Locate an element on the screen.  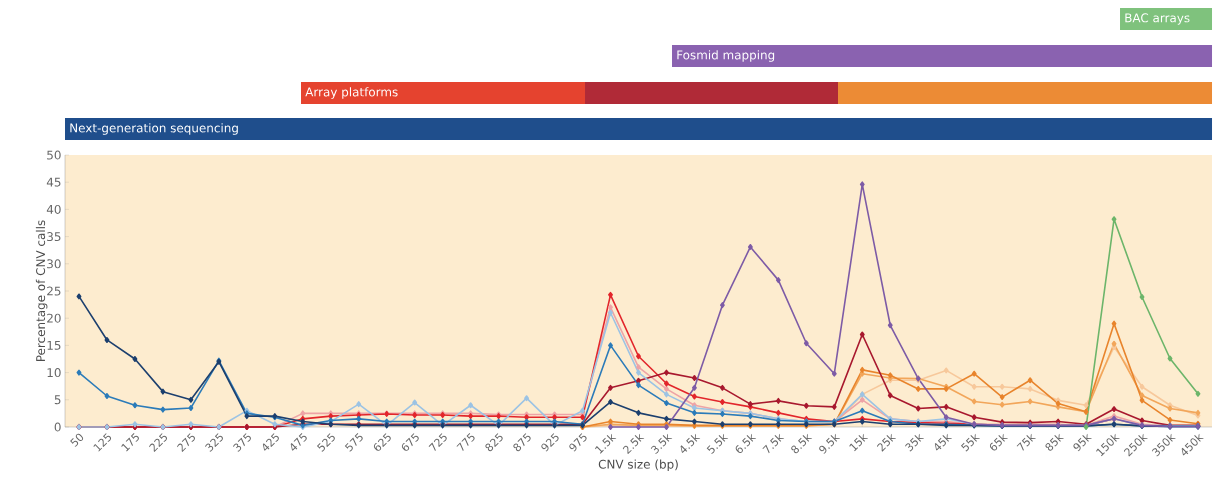
x-tick-label: 55k is located at coordinates (970, 442).